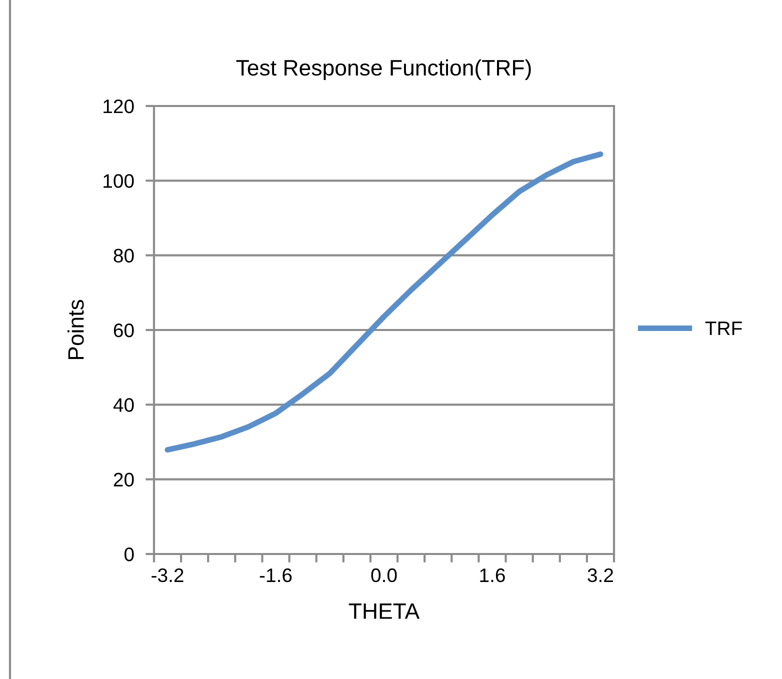 This screenshot has height=679, width=782. Describe the element at coordinates (124, 330) in the screenshot. I see `y-tick-label: 60` at that location.